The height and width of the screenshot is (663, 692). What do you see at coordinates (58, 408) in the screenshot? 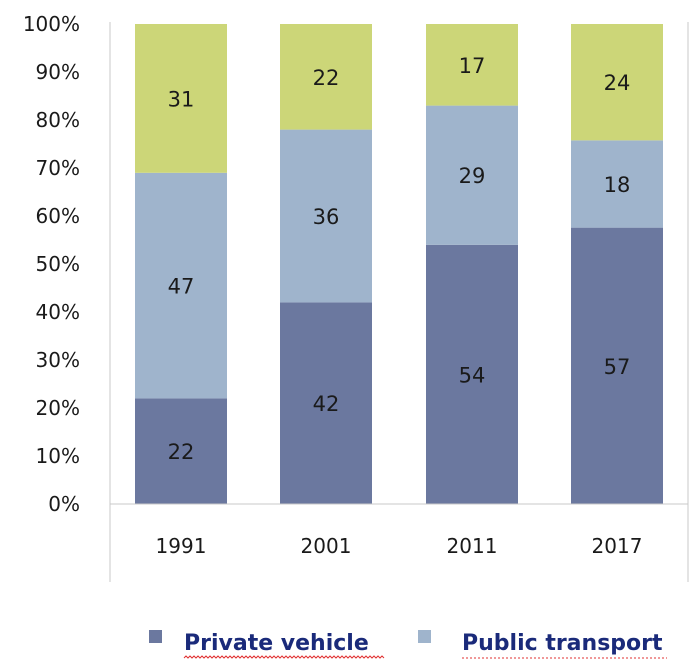
I see `y-tick-label: 20%` at bounding box center [58, 408].